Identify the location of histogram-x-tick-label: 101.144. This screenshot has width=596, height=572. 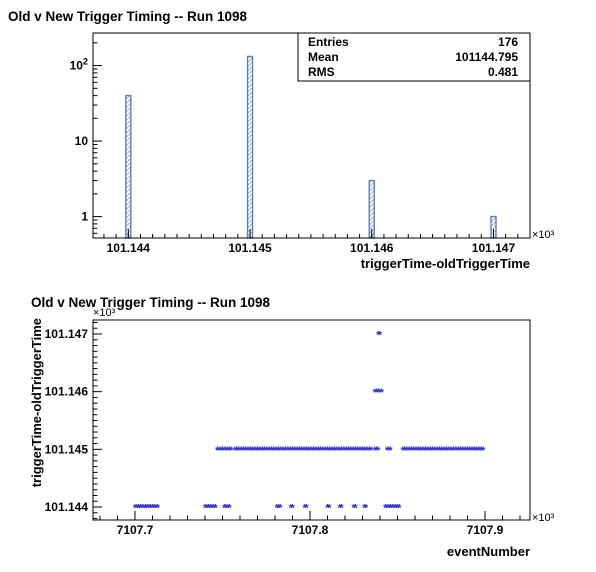
(129, 248).